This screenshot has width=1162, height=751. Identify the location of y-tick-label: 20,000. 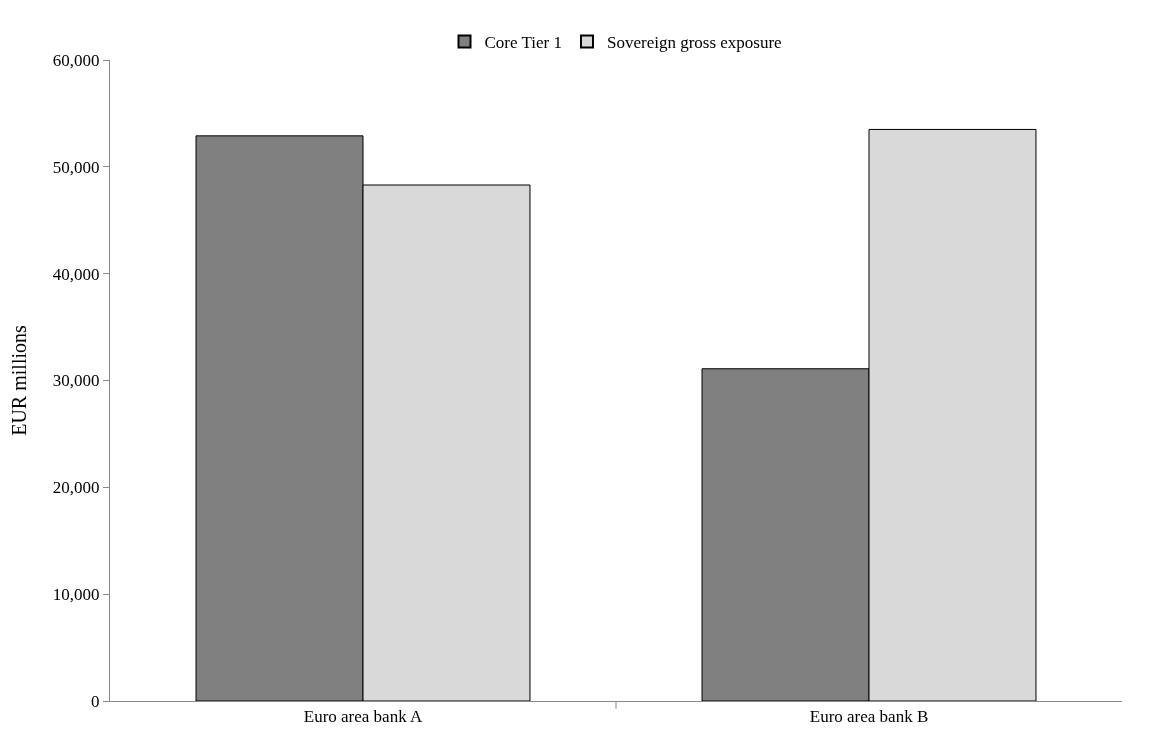
(76, 488).